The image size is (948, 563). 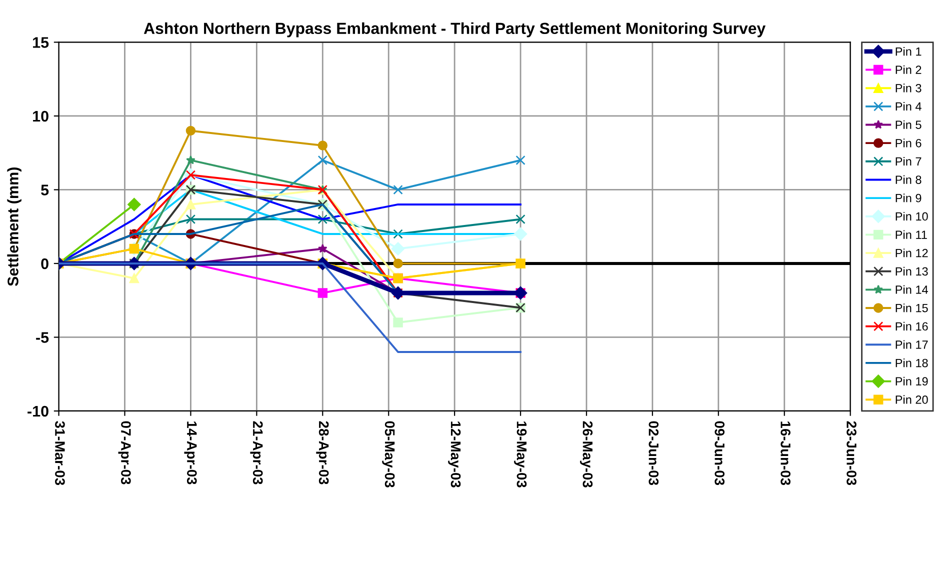 I want to click on legend-label: Pin 18, so click(x=912, y=363).